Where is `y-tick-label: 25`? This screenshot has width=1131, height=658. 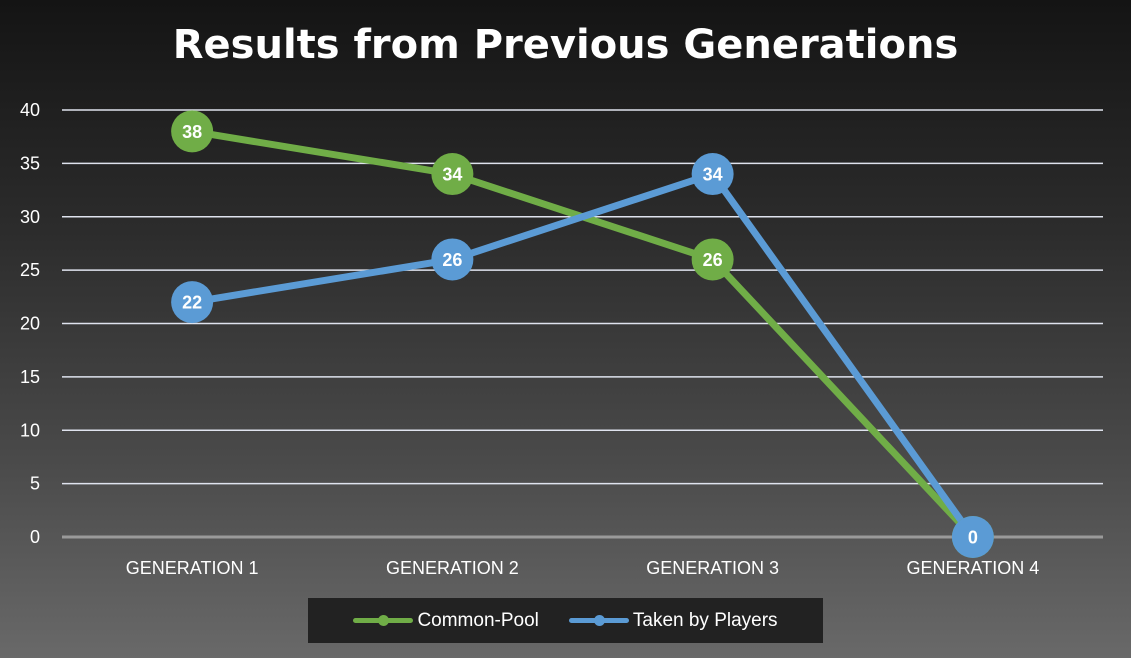
y-tick-label: 25 is located at coordinates (30, 270).